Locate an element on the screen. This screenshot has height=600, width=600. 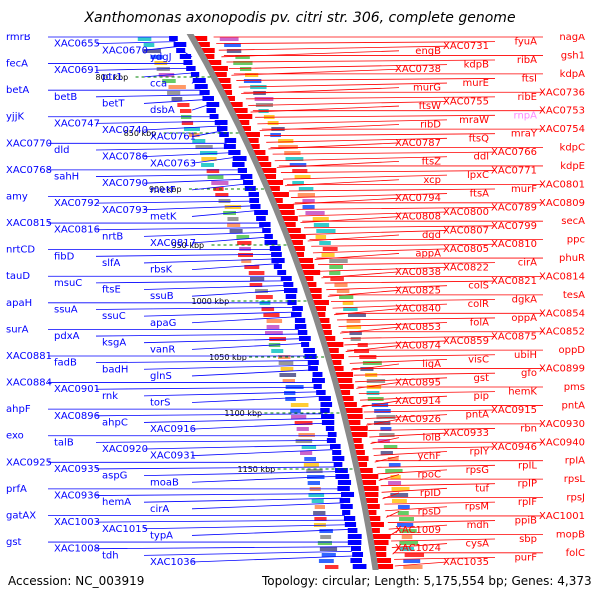
gene-label: ppiB is located at coordinates (526, 521).